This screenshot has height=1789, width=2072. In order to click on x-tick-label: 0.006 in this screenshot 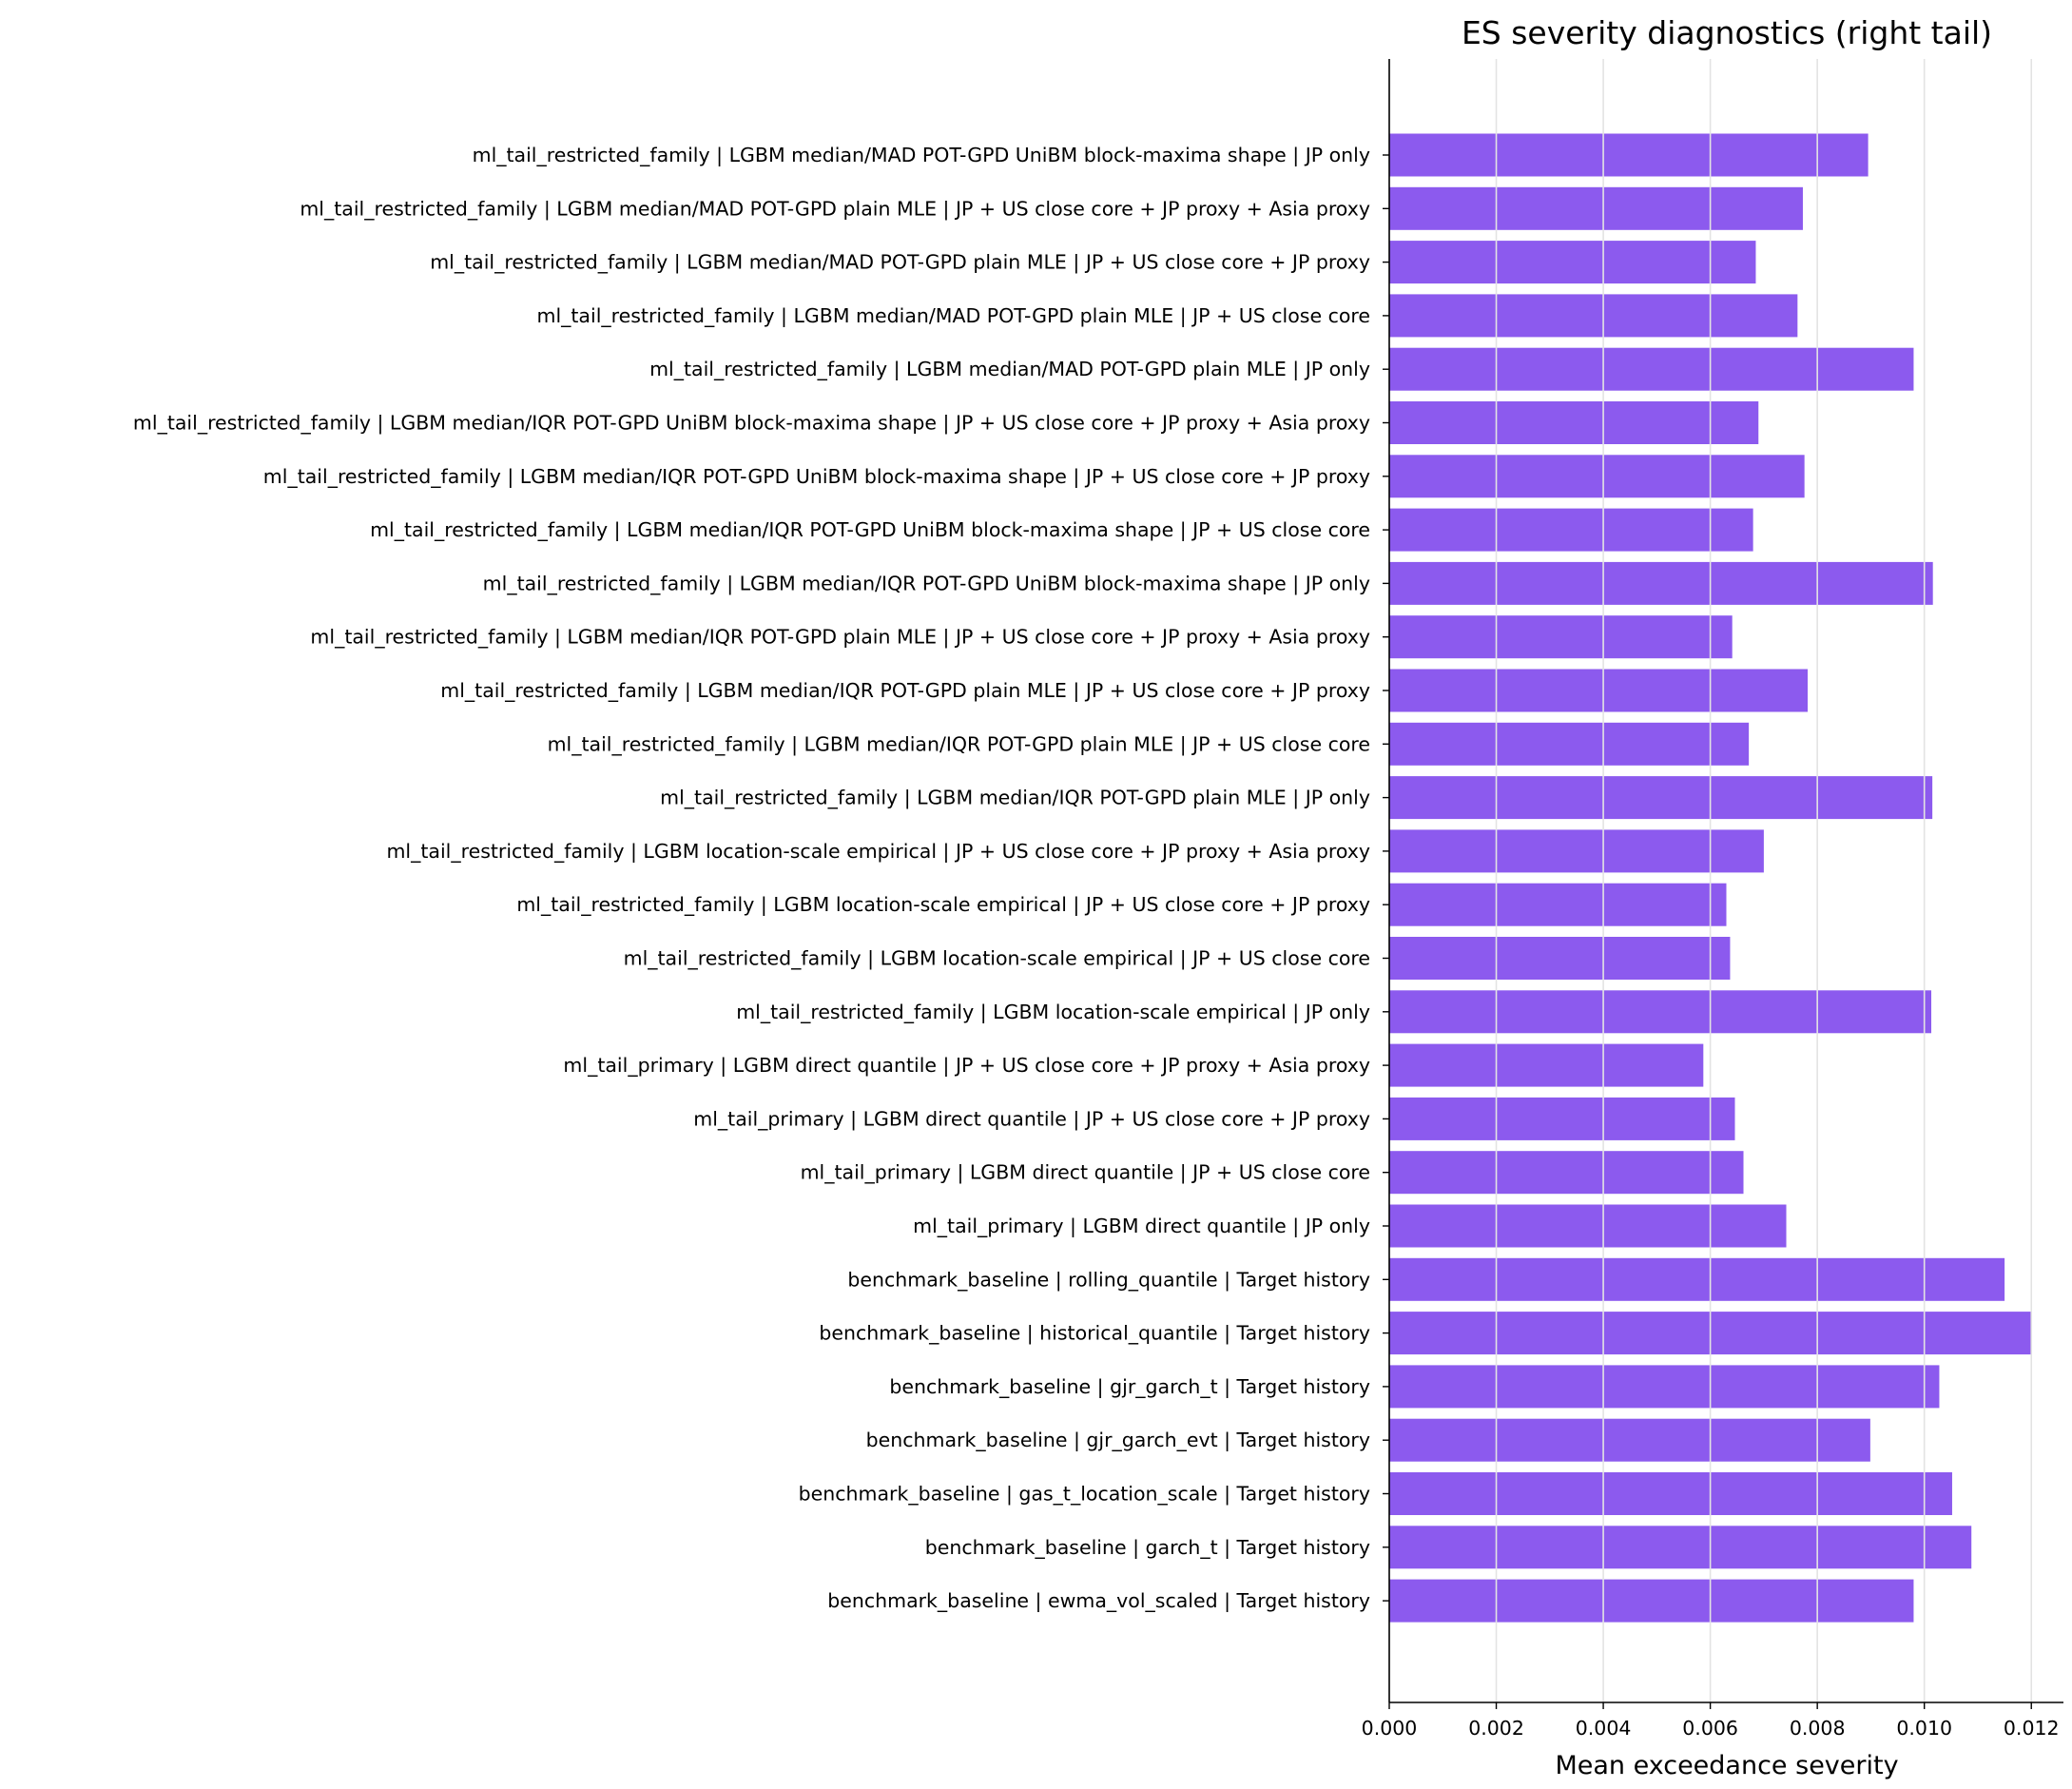, I will do `click(1710, 1728)`.